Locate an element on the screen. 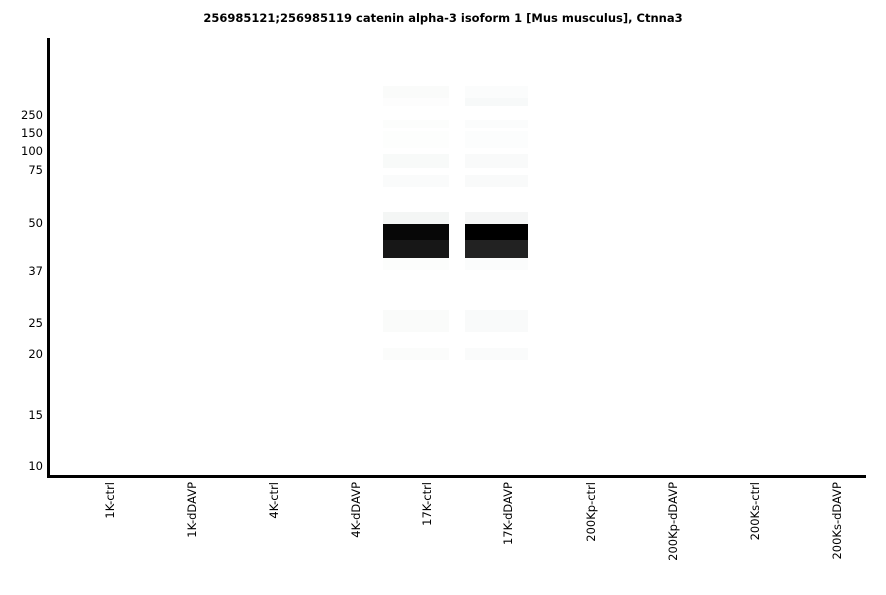  x-tick-label-4K-dDAVP: 4K-dDAVP is located at coordinates (356, 510).